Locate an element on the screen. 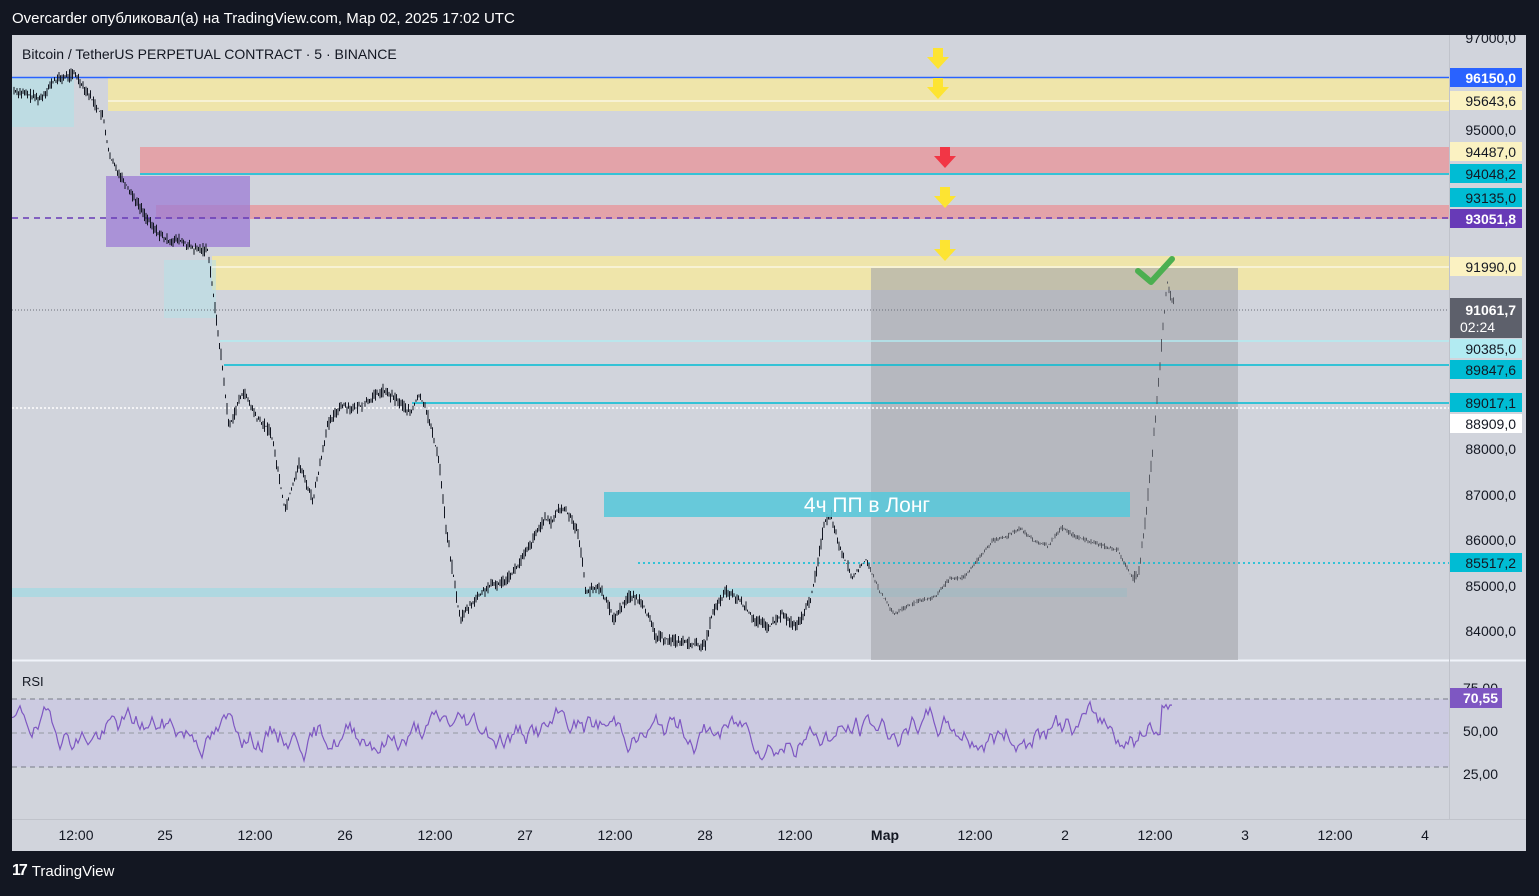  light-blue-band-bottom is located at coordinates (569, 592).